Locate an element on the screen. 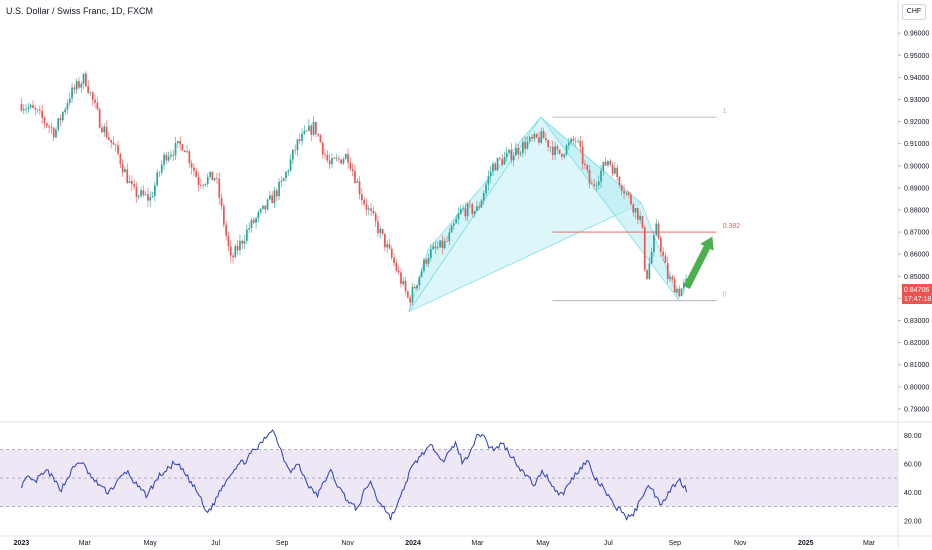 The image size is (932, 550). rsi-tick-label: 40.00 is located at coordinates (913, 493).